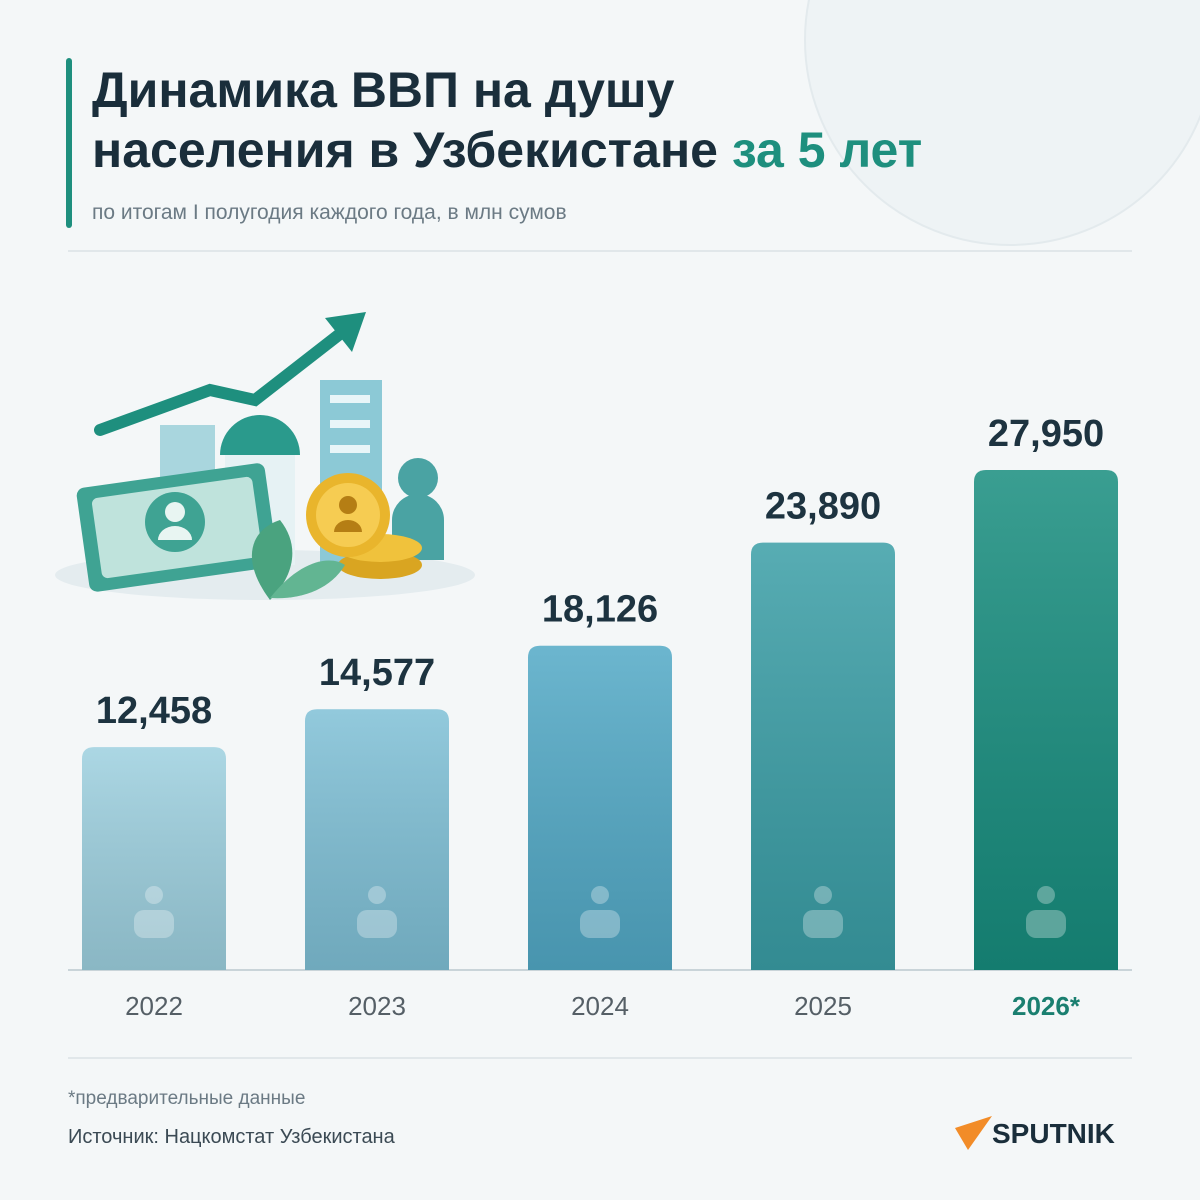  Describe the element at coordinates (823, 1006) in the screenshot. I see `x-tick-label: 2025` at that location.